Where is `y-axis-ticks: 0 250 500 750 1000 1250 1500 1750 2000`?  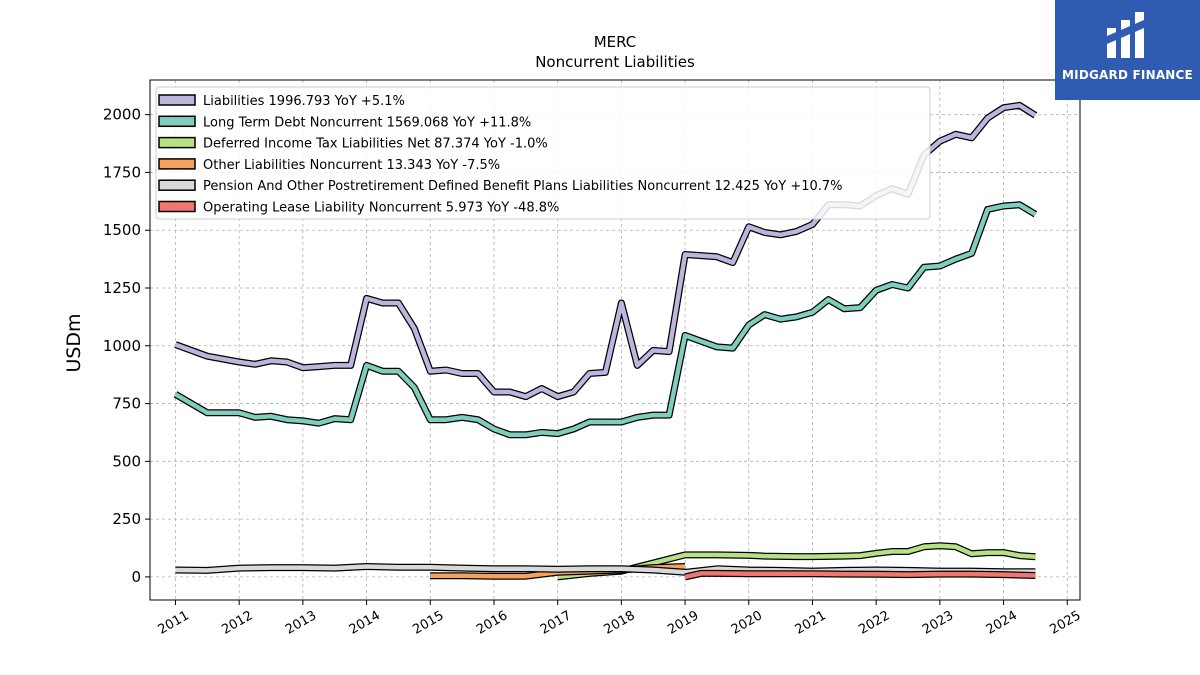 y-axis-ticks: 0 250 500 750 1000 1250 1500 1750 2000 is located at coordinates (126, 346).